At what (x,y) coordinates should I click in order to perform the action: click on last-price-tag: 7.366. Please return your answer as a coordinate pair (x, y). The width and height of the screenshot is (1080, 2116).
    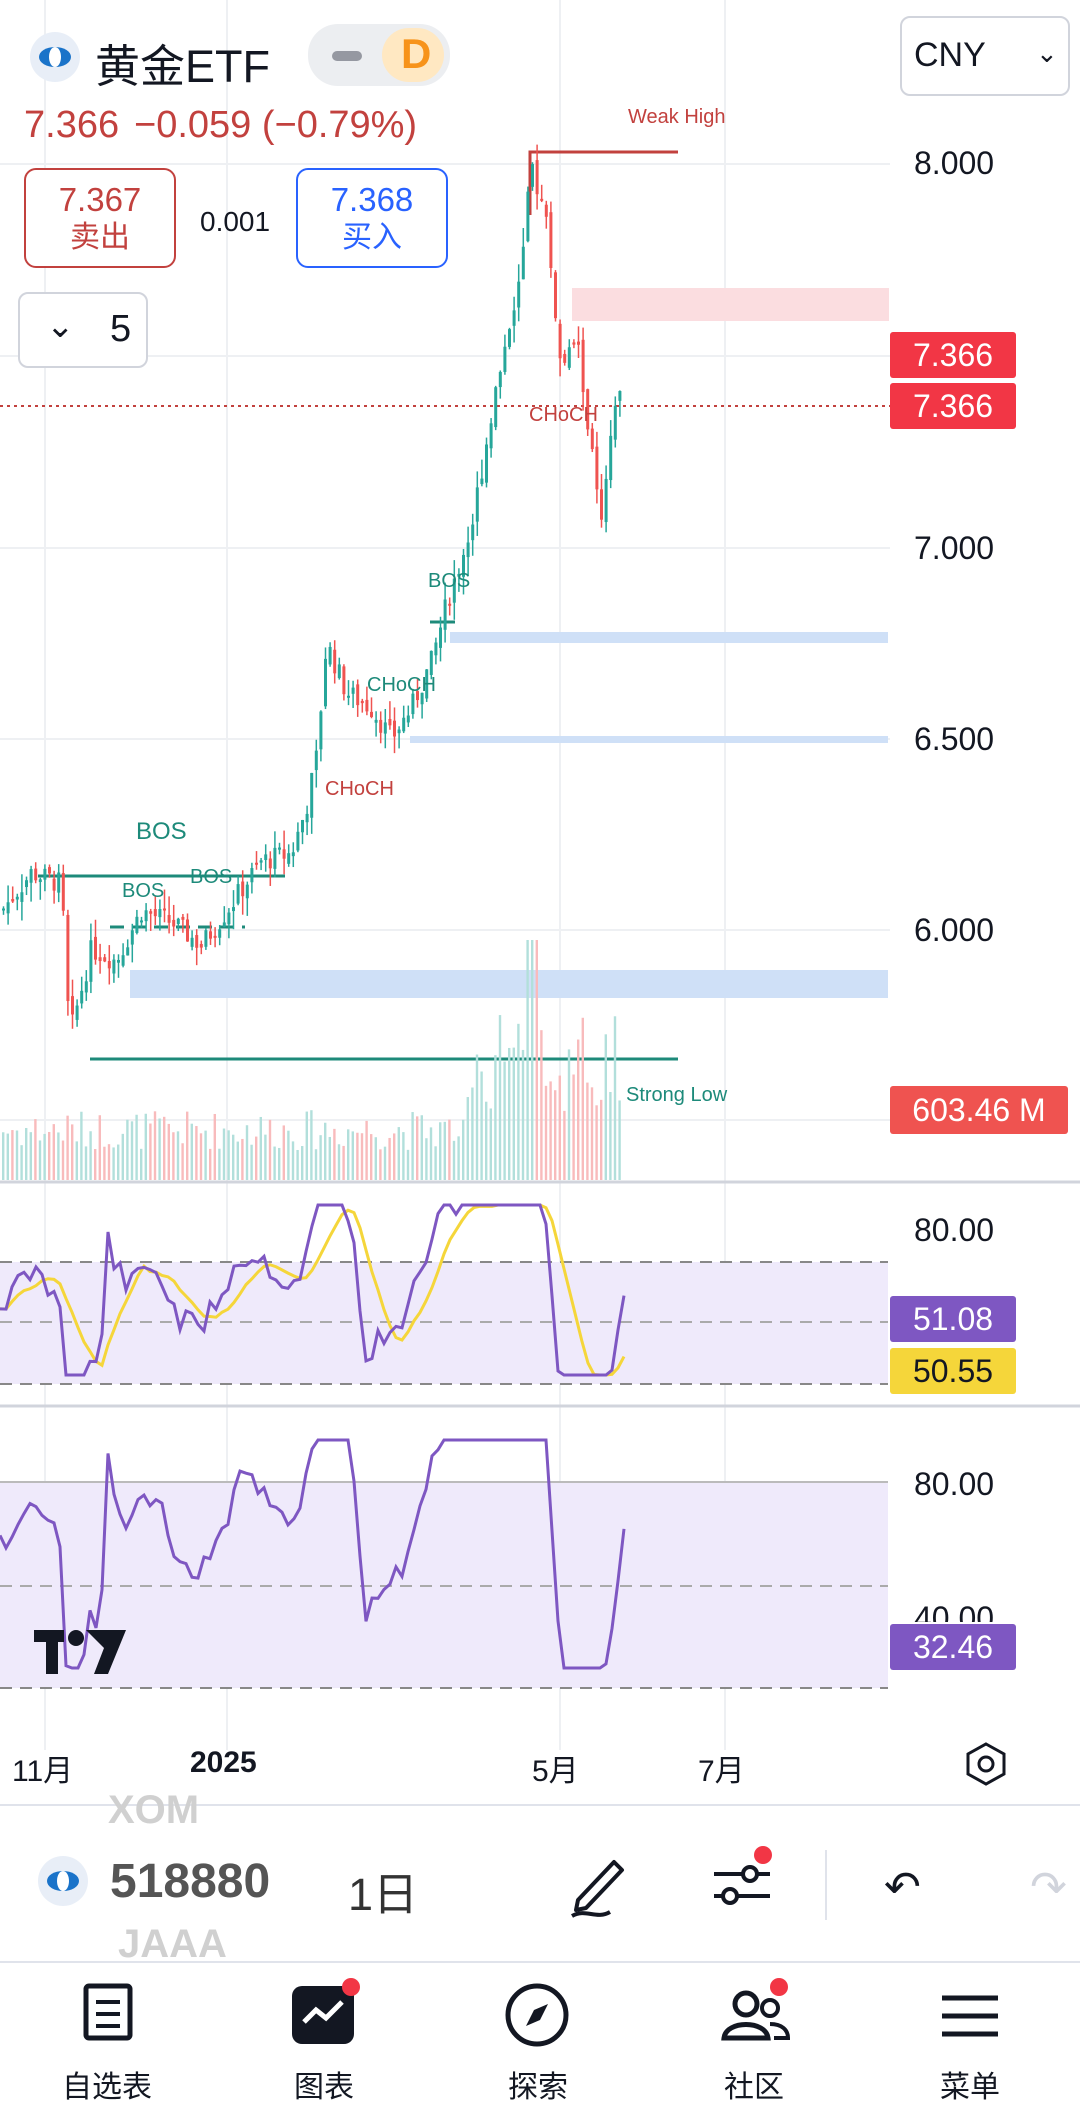
    Looking at the image, I should click on (953, 355).